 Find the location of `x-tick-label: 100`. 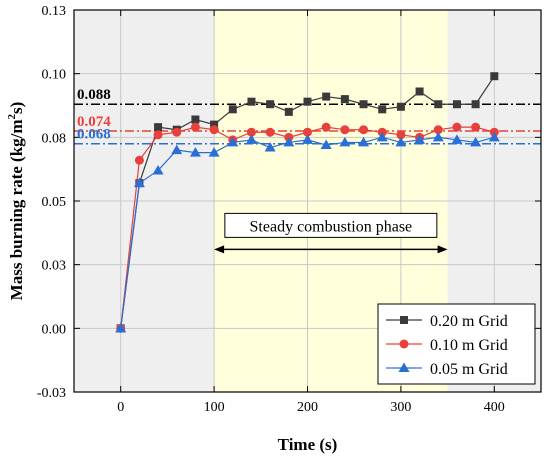

x-tick-label: 100 is located at coordinates (214, 407).